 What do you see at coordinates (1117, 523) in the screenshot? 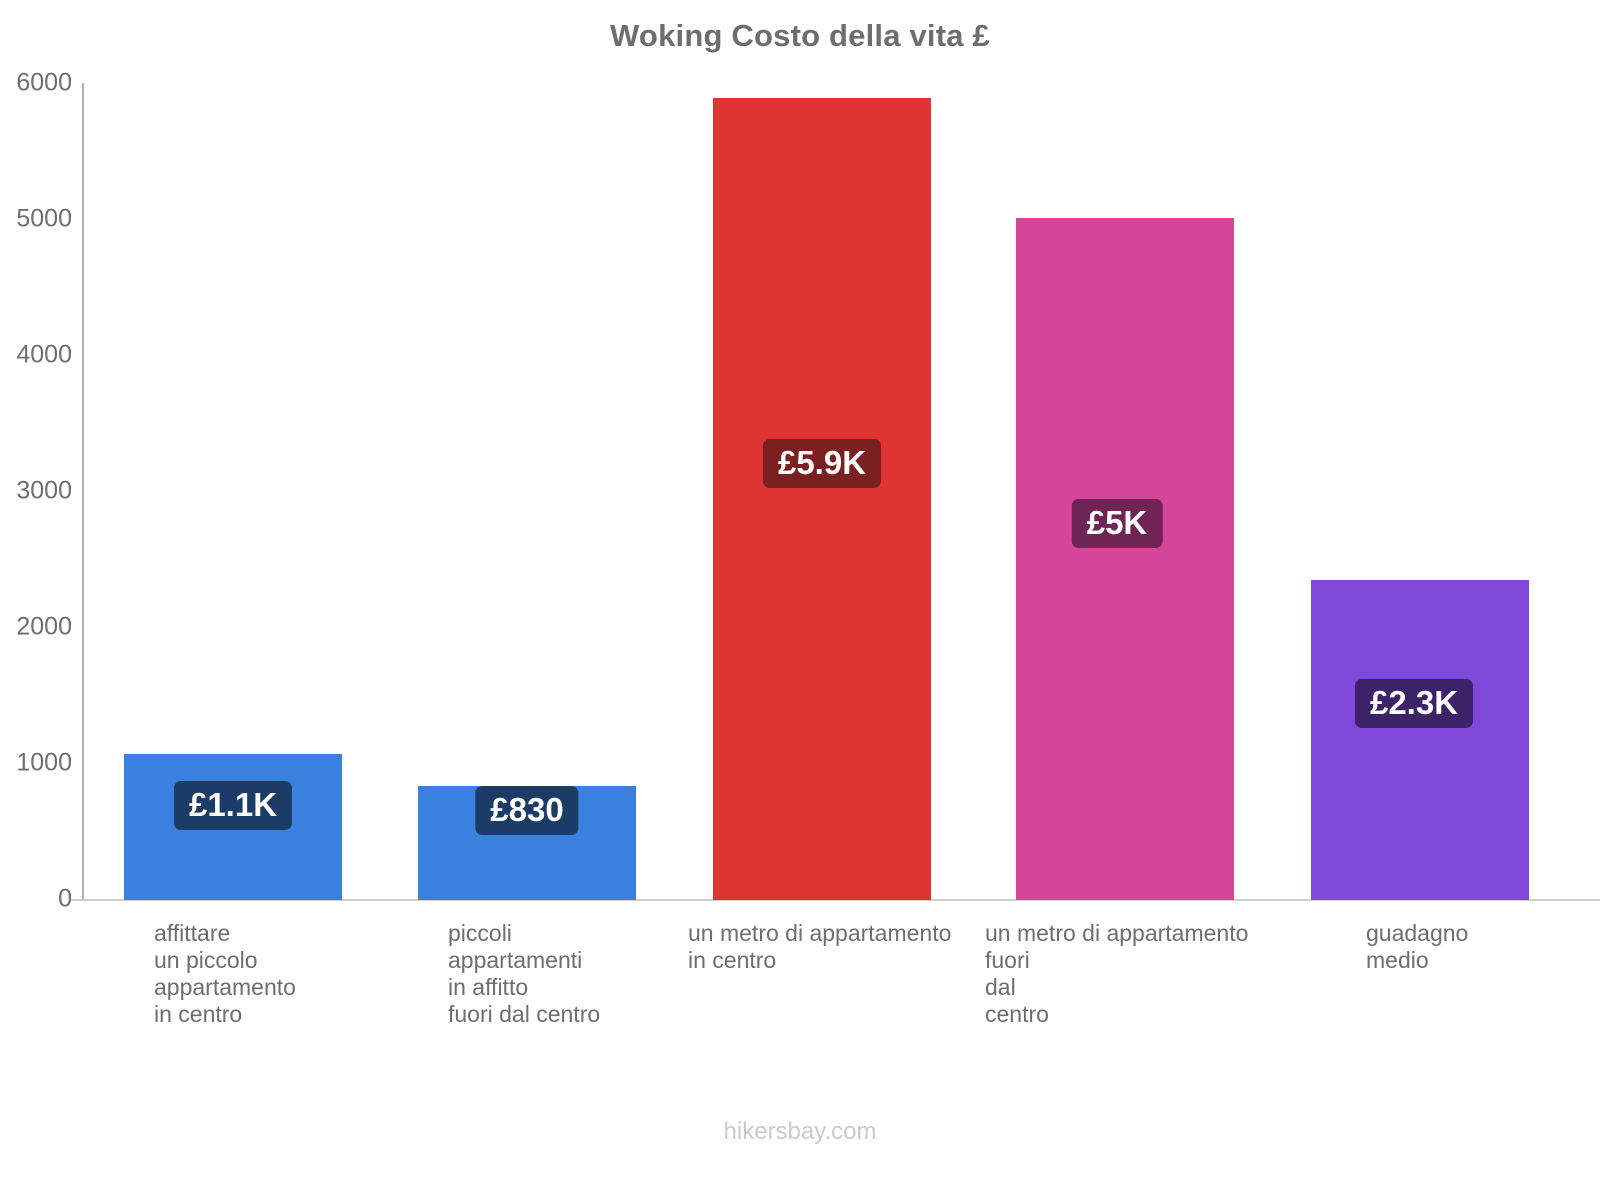
I see `bar-value-label: £5K` at bounding box center [1117, 523].